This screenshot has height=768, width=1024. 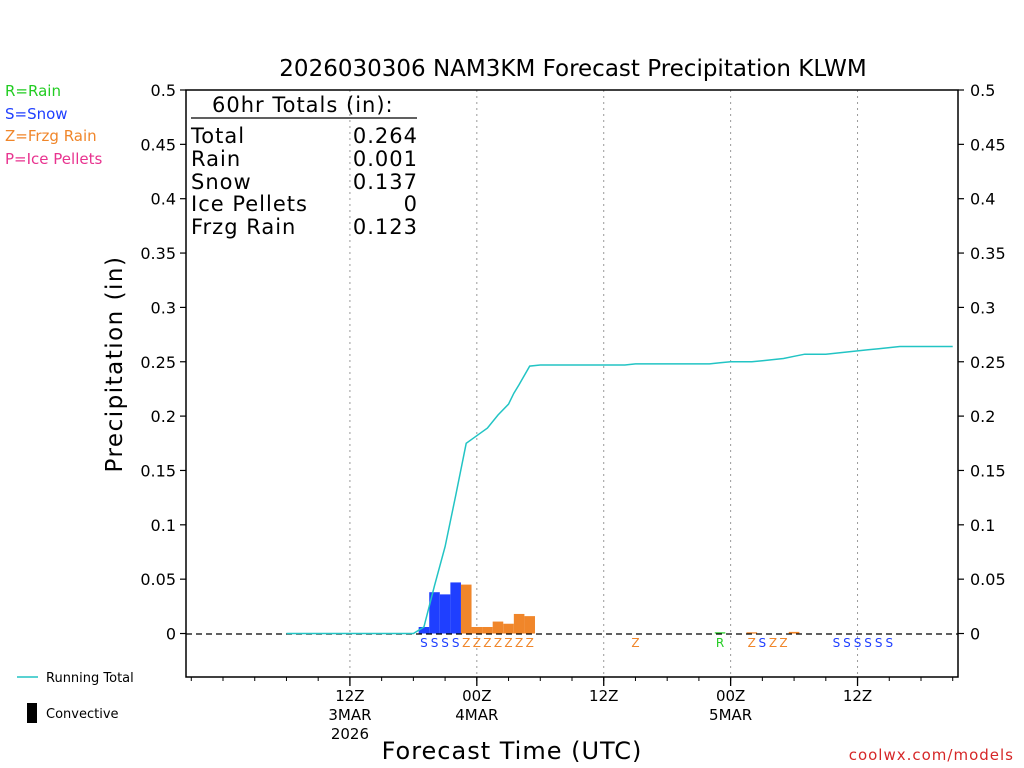 I want to click on legend-rain: R=Rain, so click(x=33, y=91).